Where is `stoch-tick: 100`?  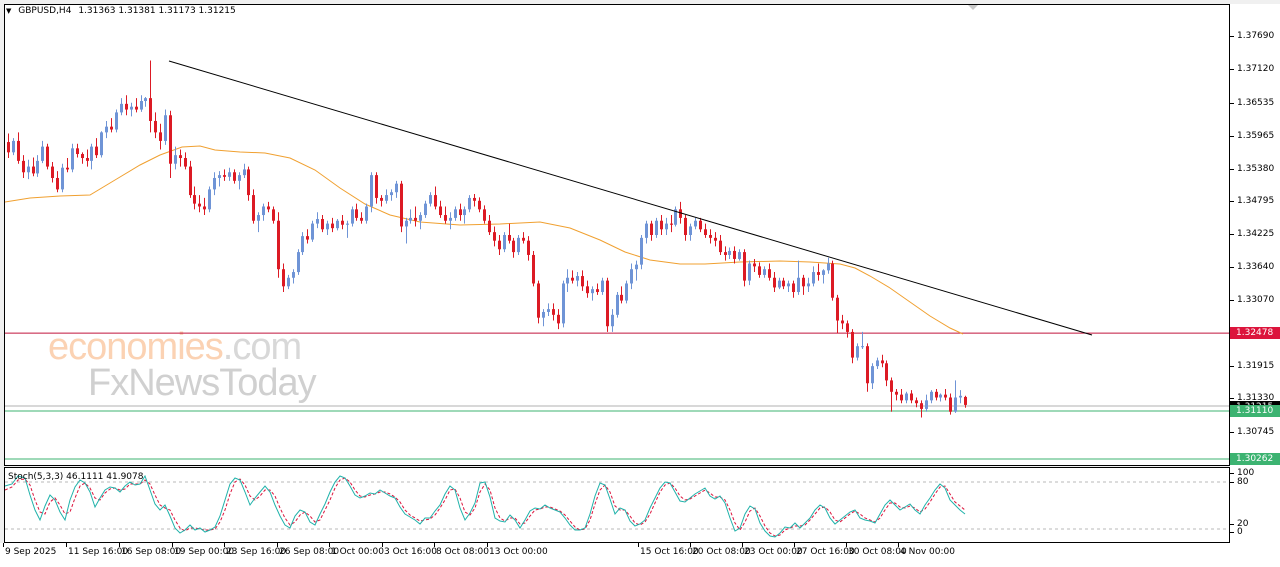
stoch-tick: 100 is located at coordinates (1242, 473).